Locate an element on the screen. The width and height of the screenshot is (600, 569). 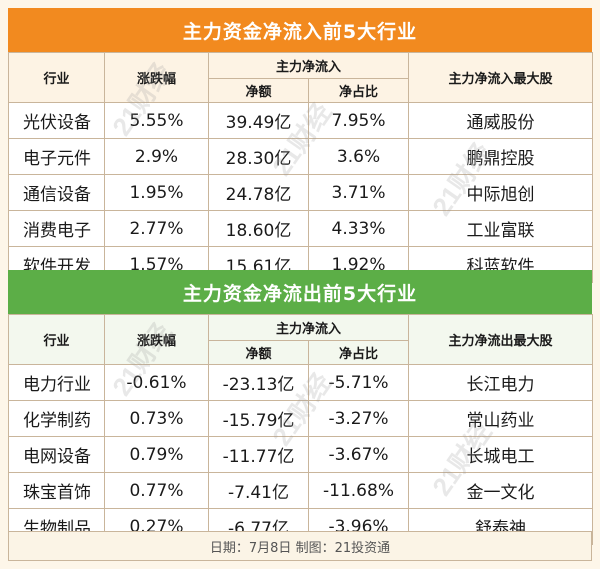
top-stock-cell: 金一文化 is located at coordinates (501, 490).